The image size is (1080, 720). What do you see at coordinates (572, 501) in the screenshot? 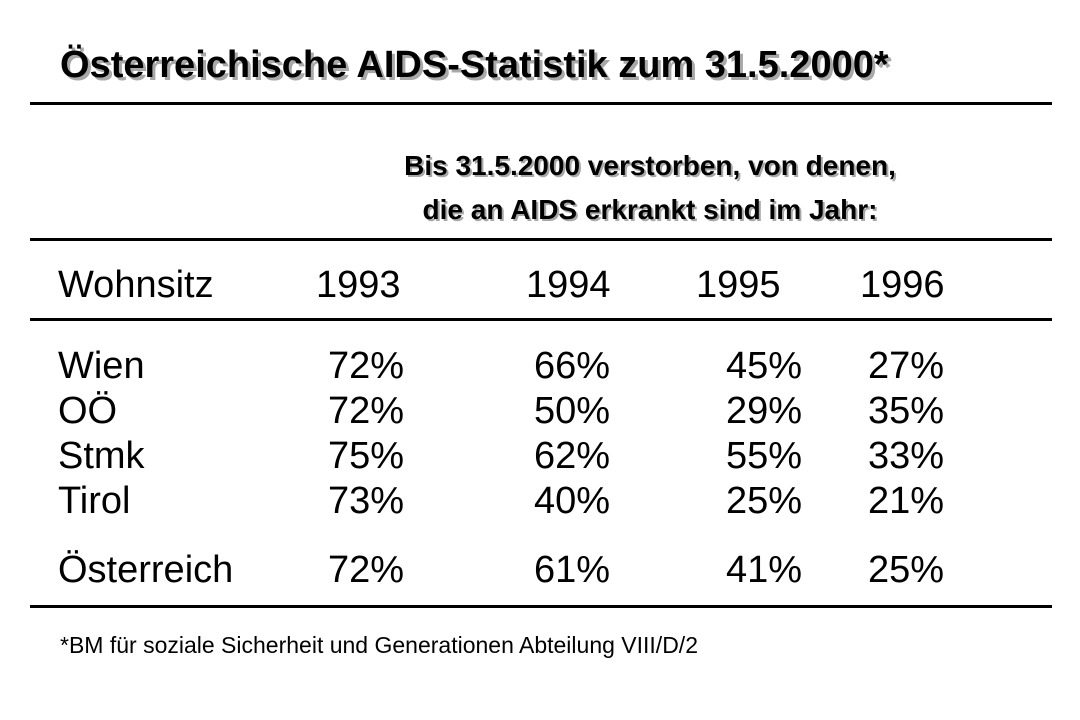
I see `cell-value: 40%` at bounding box center [572, 501].